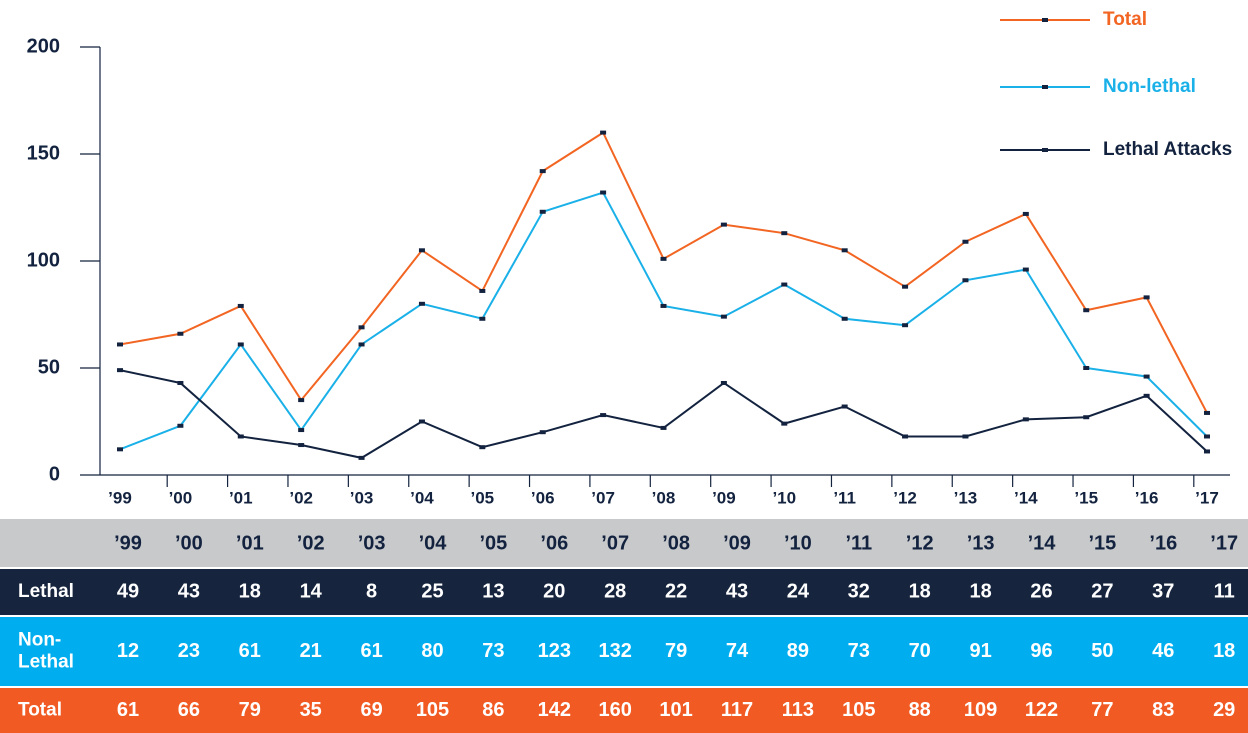 This screenshot has width=1248, height=733. What do you see at coordinates (1224, 591) in the screenshot?
I see `table-cell: 11` at bounding box center [1224, 591].